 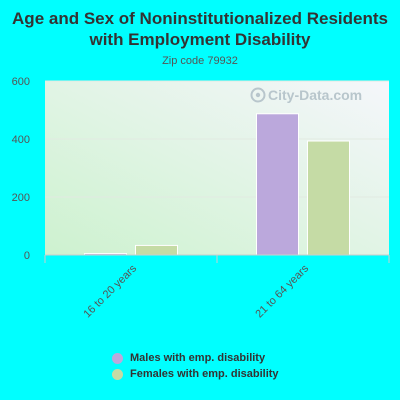 I want to click on y-tick-label: 0, so click(x=27, y=256).